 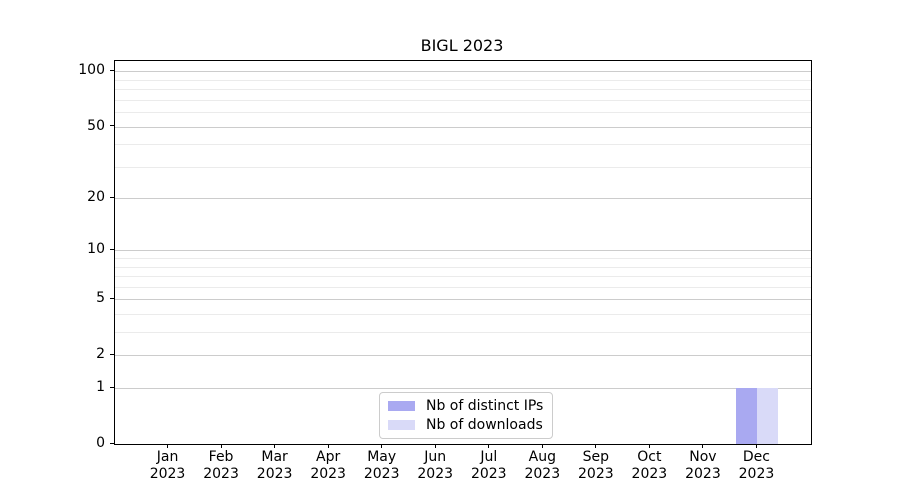 I want to click on x-axis-tick-label: Jul 2023, so click(x=489, y=466).